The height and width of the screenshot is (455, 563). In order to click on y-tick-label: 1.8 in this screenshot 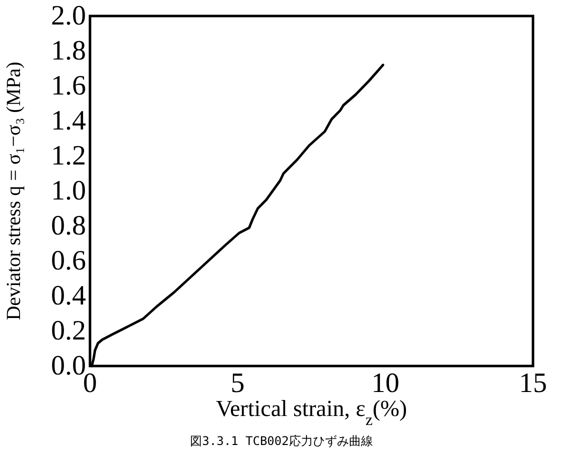, I will do `click(68, 51)`.